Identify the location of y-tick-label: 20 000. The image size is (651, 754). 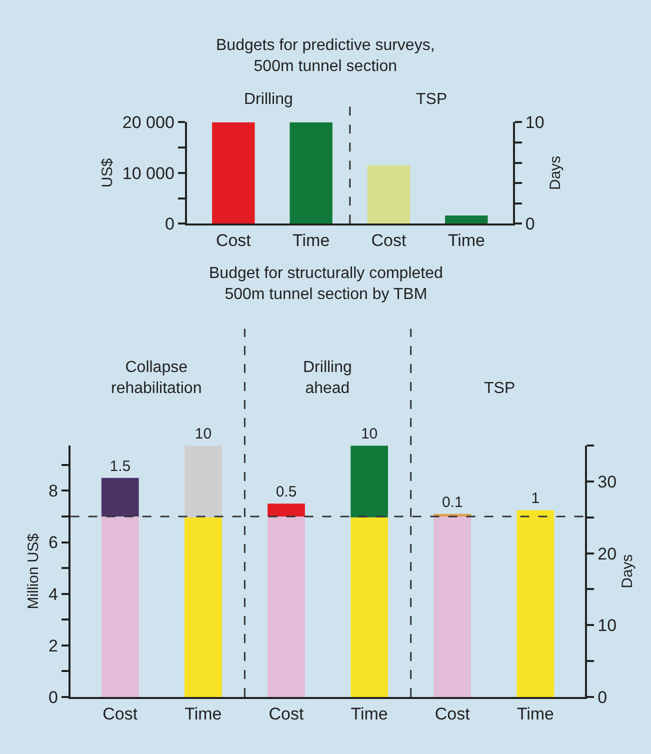
(148, 122).